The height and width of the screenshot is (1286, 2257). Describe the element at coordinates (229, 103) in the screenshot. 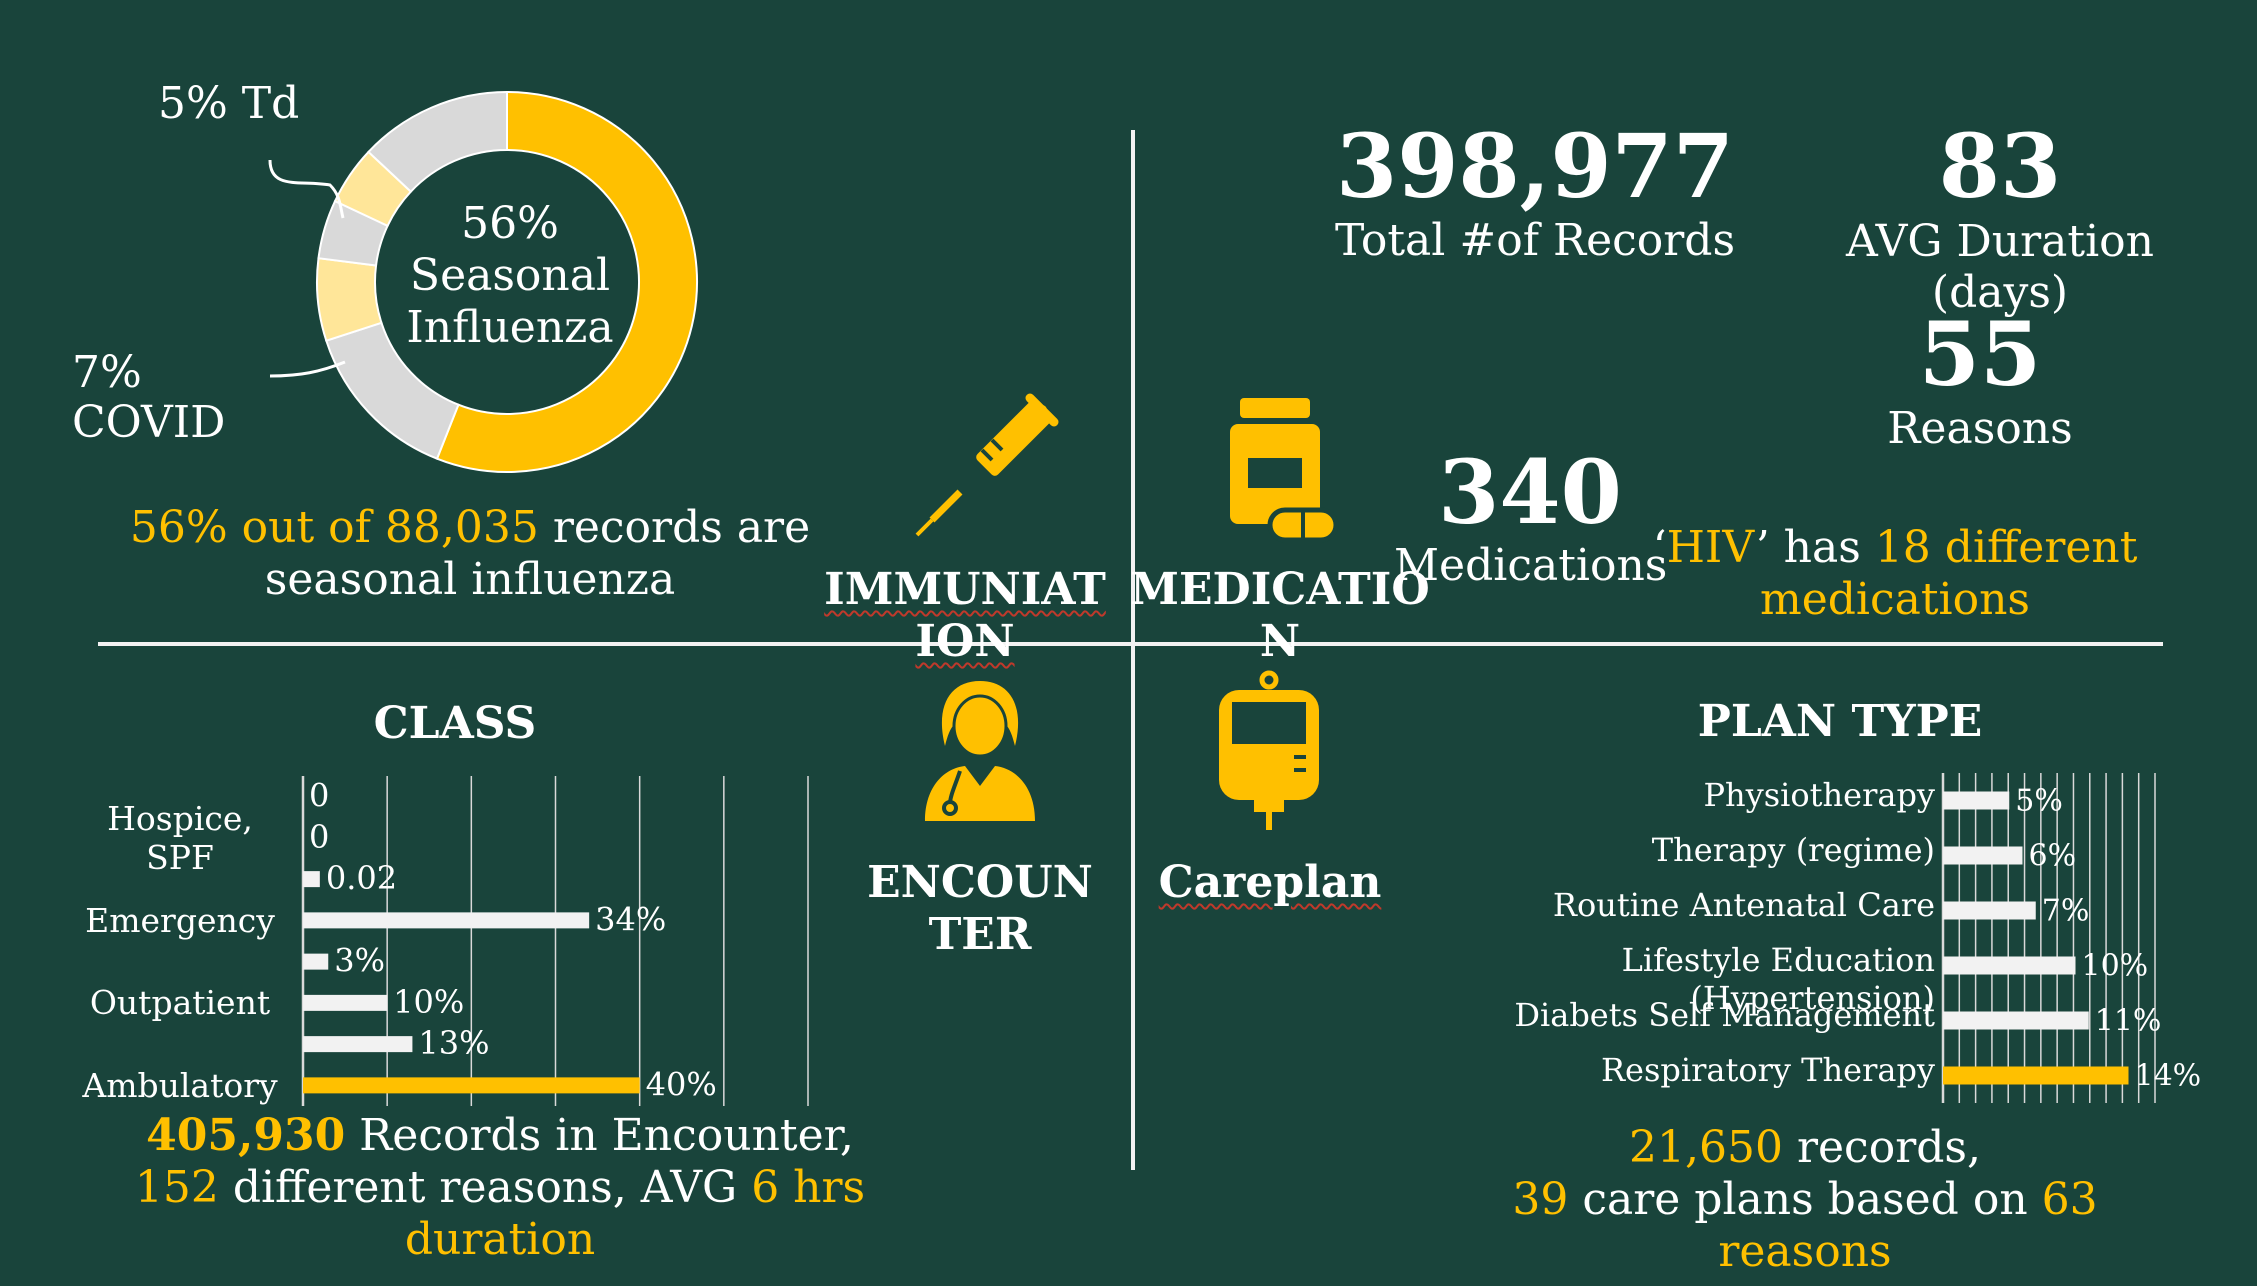

I see `td-callout-label: 5% Td` at that location.